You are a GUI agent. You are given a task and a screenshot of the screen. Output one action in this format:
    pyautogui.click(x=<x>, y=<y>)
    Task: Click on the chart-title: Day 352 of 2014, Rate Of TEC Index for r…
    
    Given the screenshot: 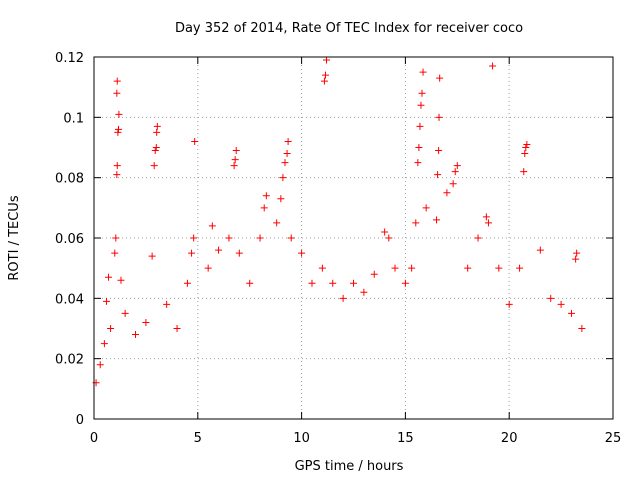 What is the action you would take?
    pyautogui.click(x=349, y=28)
    